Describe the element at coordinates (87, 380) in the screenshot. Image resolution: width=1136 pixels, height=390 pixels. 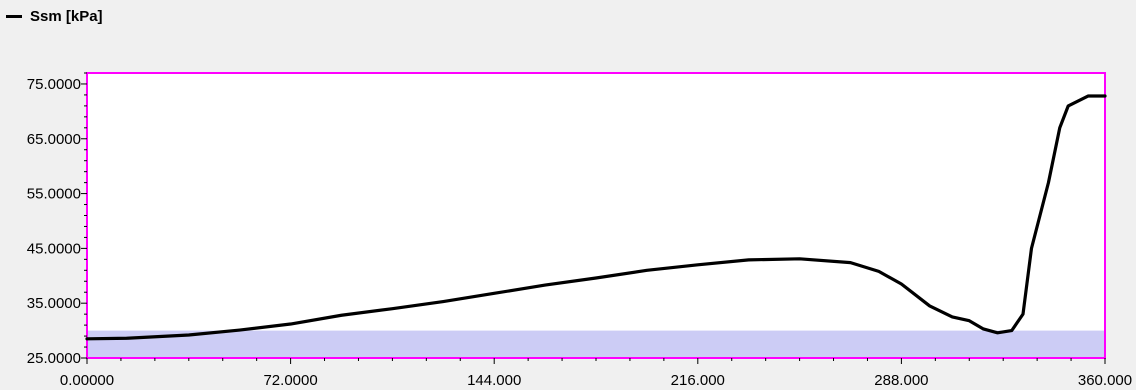
I see `x-tick-label: 0.00000` at that location.